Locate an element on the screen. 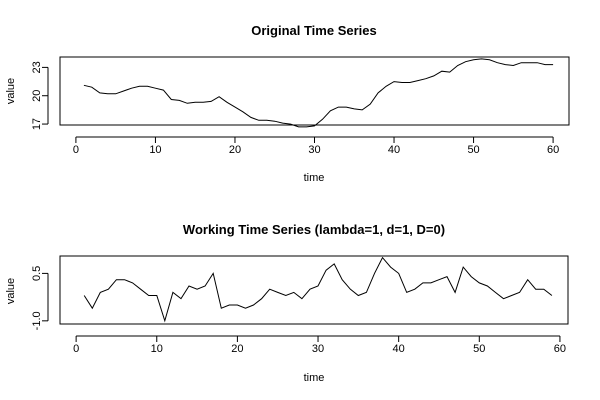  y-tick-label: 17 is located at coordinates (37, 124).